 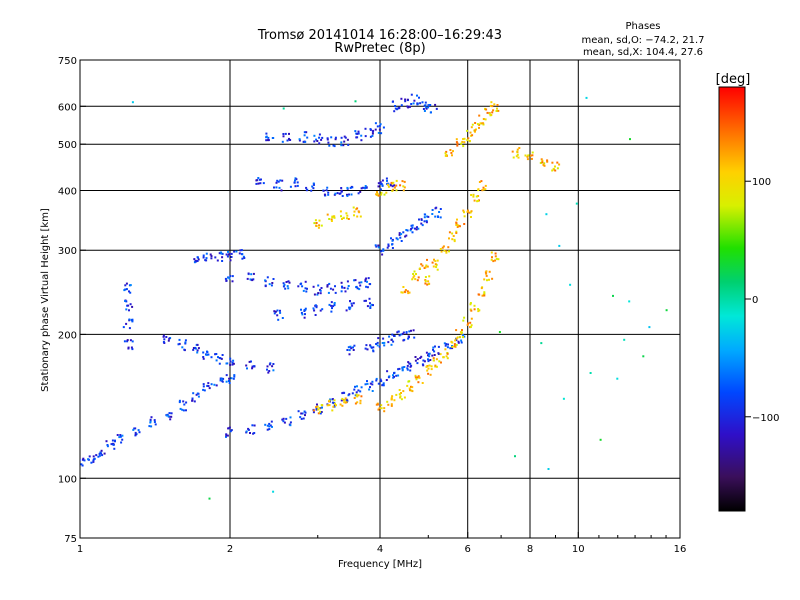 I want to click on x-tick-label: 16, so click(x=680, y=549).